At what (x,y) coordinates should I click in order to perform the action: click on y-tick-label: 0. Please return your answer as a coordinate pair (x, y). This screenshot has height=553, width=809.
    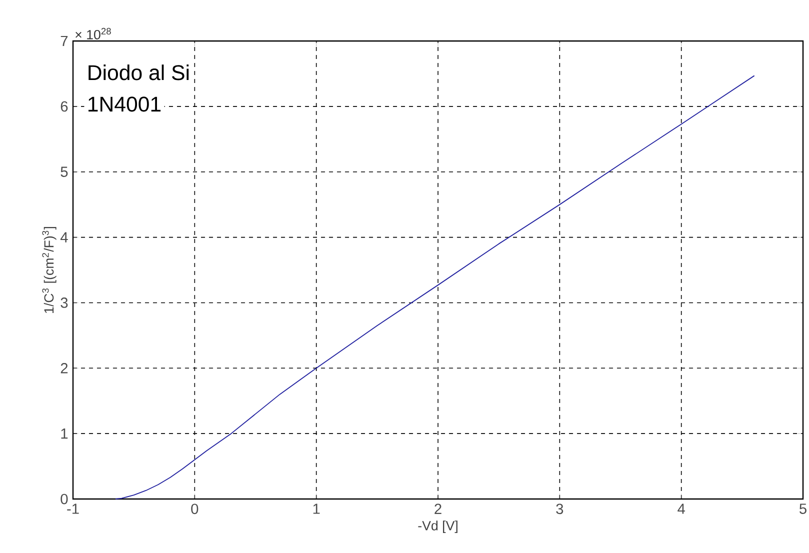
    Looking at the image, I should click on (64, 499).